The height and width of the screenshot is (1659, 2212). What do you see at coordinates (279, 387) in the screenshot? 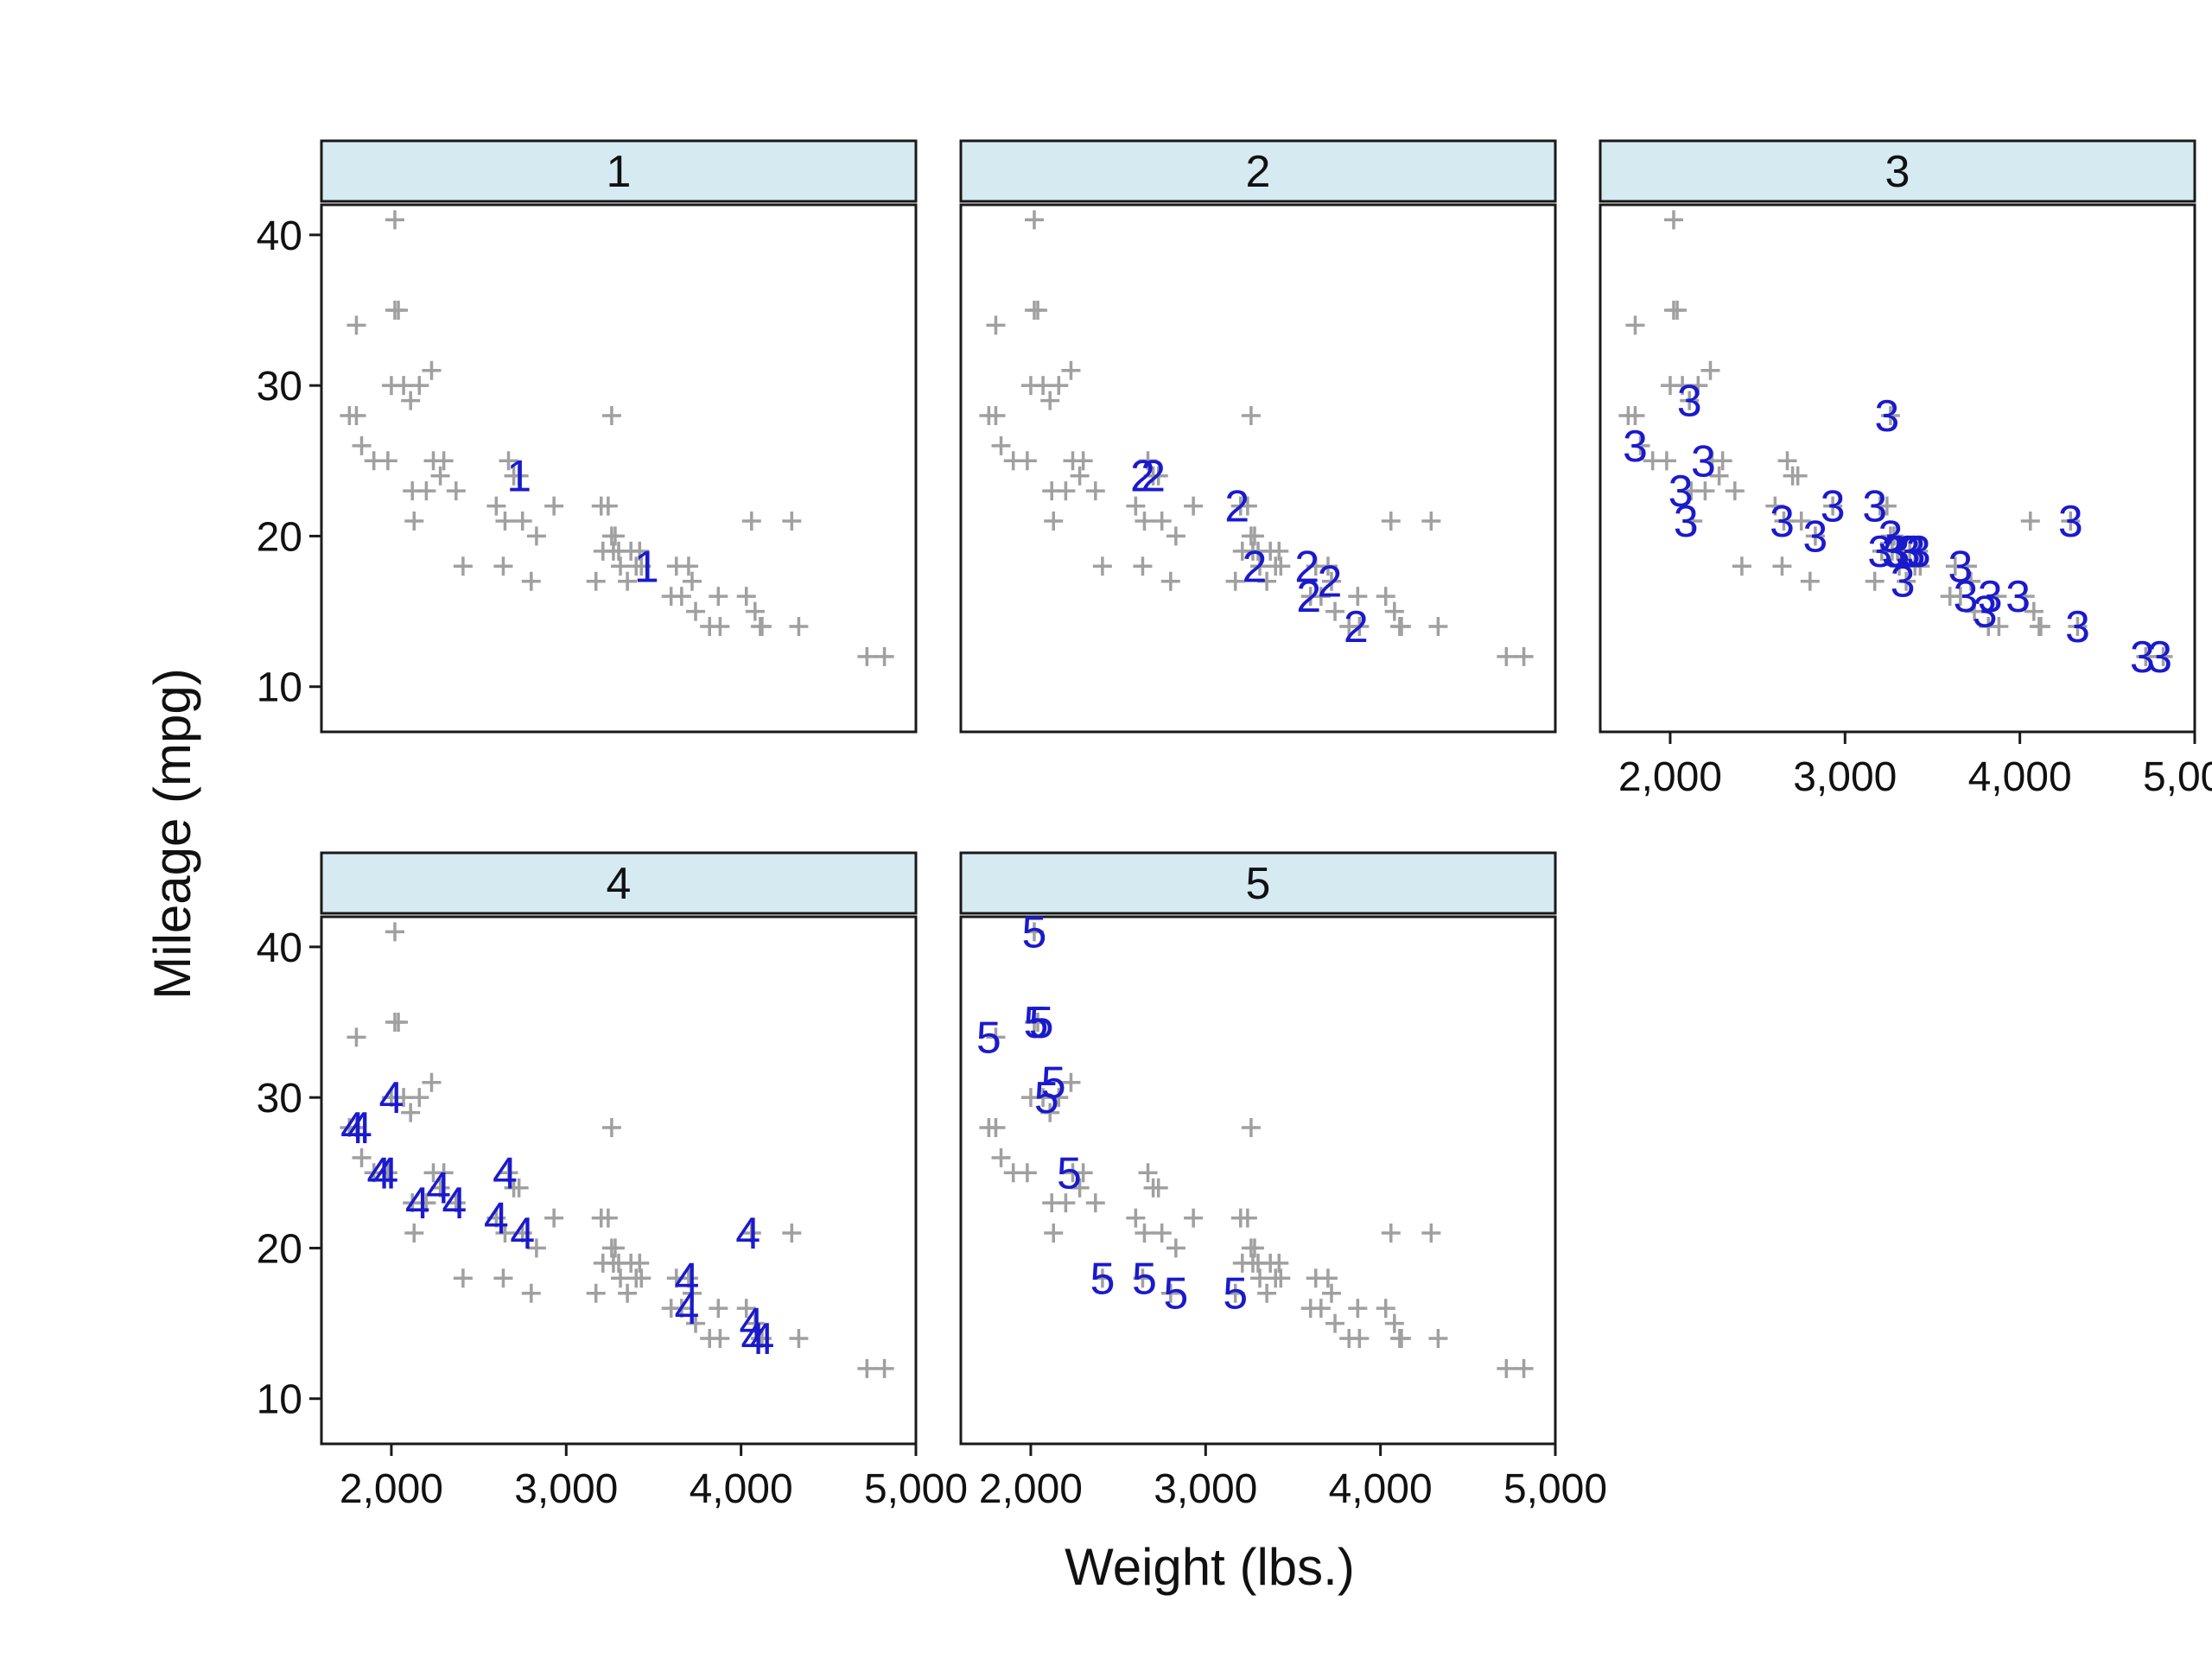
I see `y-tick-label: 30` at bounding box center [279, 387].